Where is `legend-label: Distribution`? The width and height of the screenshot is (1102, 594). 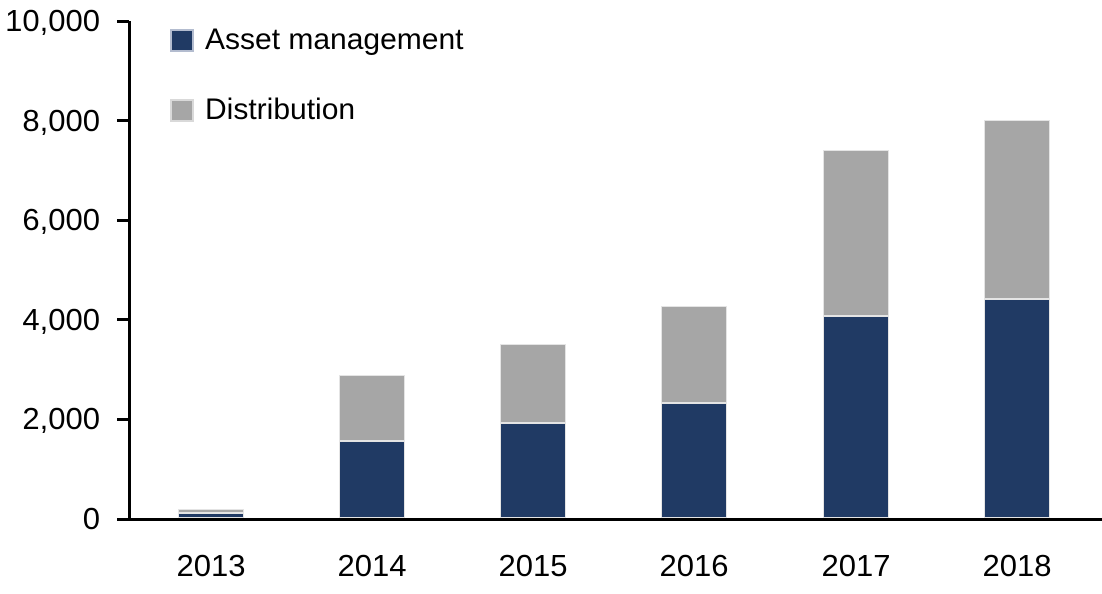 legend-label: Distribution is located at coordinates (280, 109).